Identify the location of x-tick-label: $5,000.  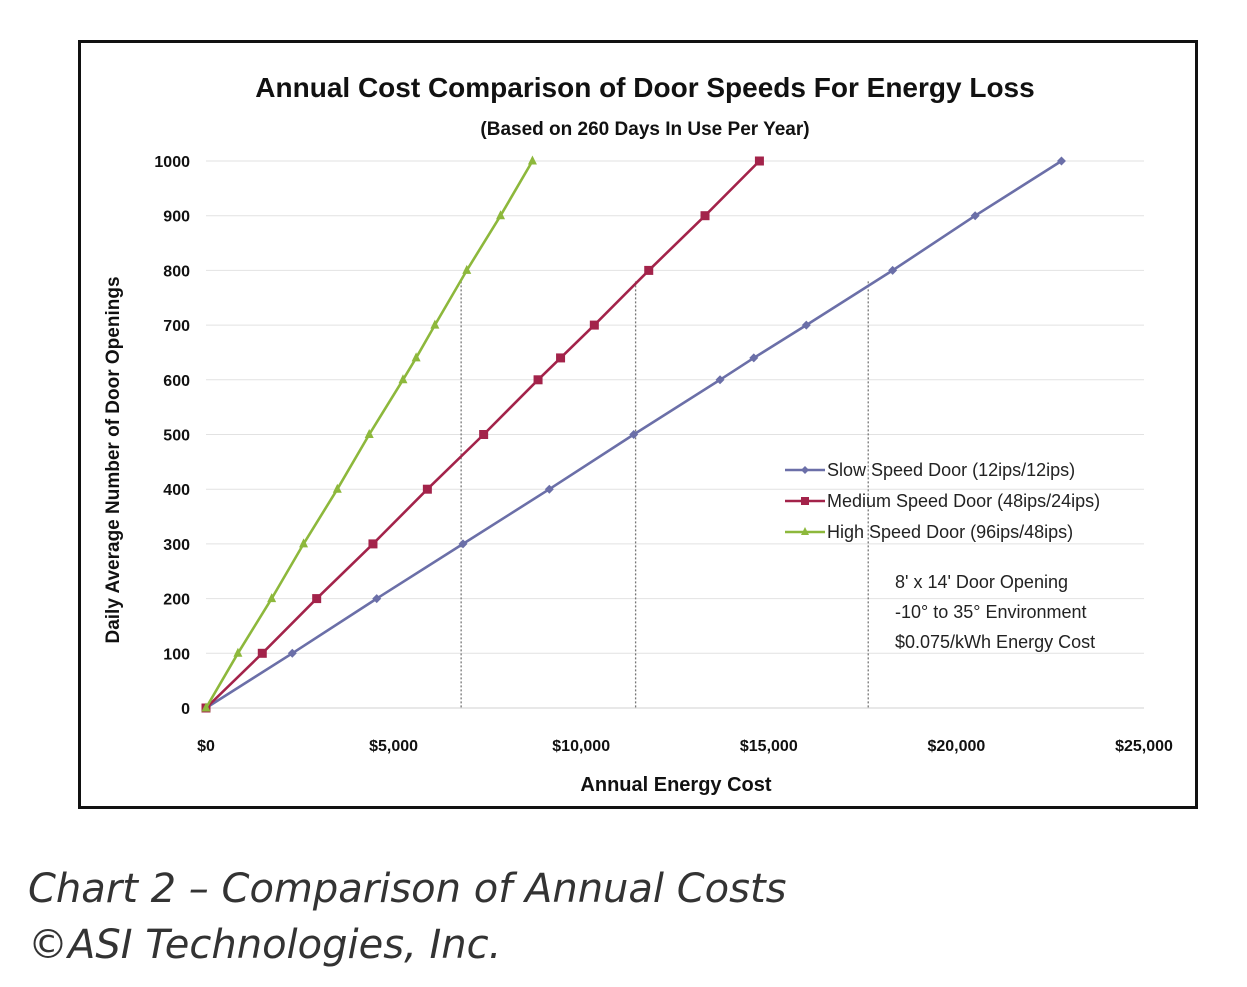
(393, 746).